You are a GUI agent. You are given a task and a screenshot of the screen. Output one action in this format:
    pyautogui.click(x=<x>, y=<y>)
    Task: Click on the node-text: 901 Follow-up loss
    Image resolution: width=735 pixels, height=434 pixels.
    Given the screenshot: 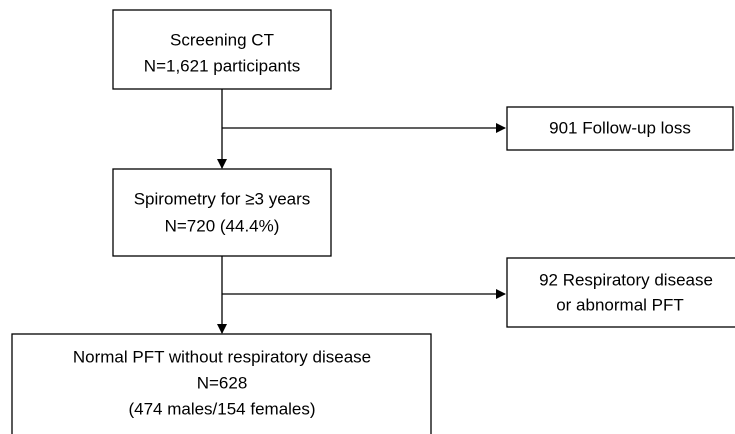 What is the action you would take?
    pyautogui.click(x=620, y=127)
    